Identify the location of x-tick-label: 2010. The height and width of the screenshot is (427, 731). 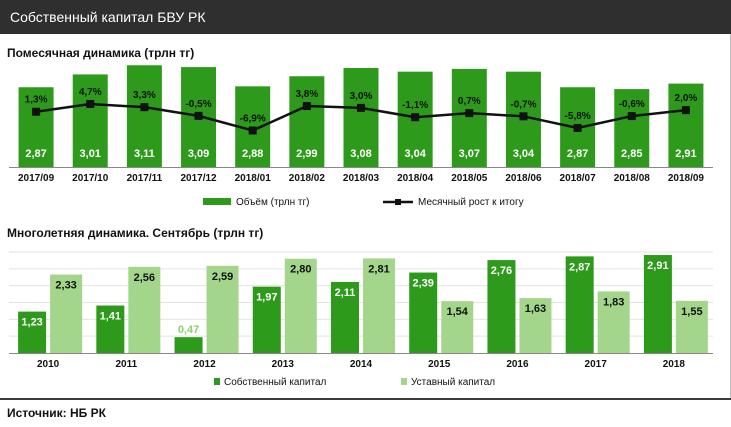
(48, 364).